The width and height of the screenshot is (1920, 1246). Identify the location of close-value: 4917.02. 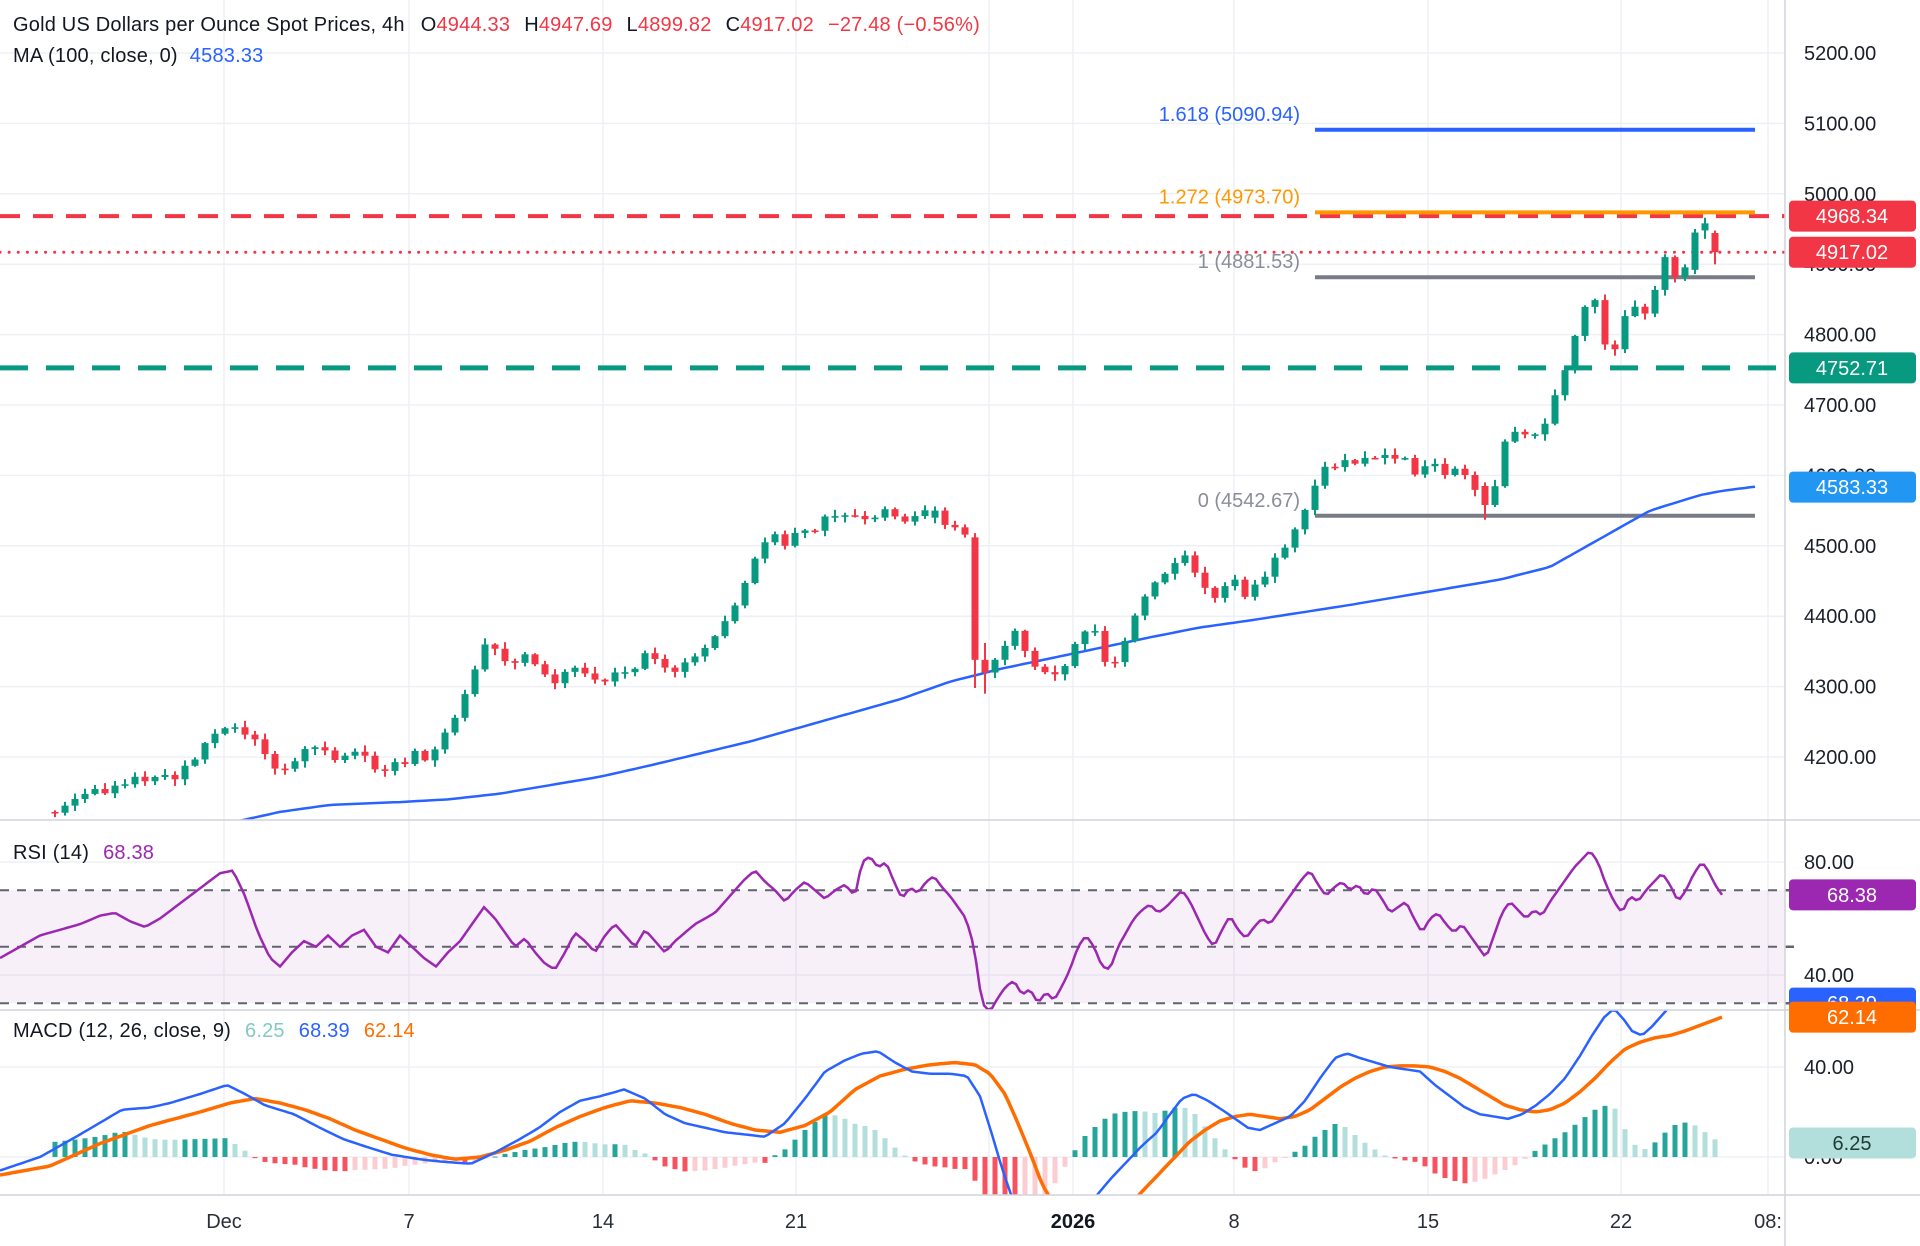
(777, 25).